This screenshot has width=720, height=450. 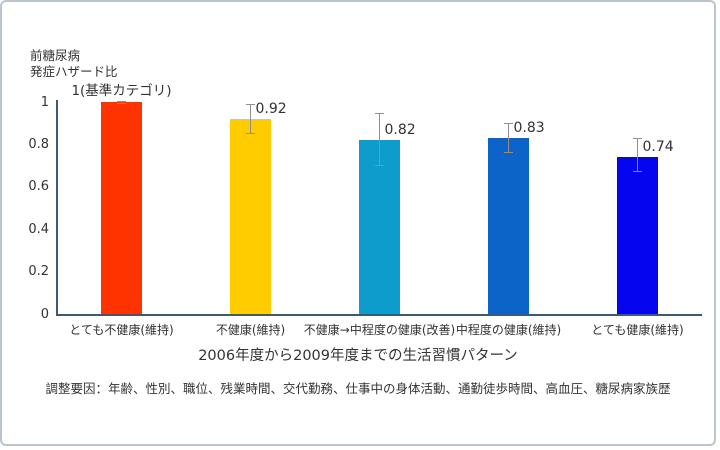 What do you see at coordinates (121, 330) in the screenshot?
I see `x-category-label: とても不健康(維持)` at bounding box center [121, 330].